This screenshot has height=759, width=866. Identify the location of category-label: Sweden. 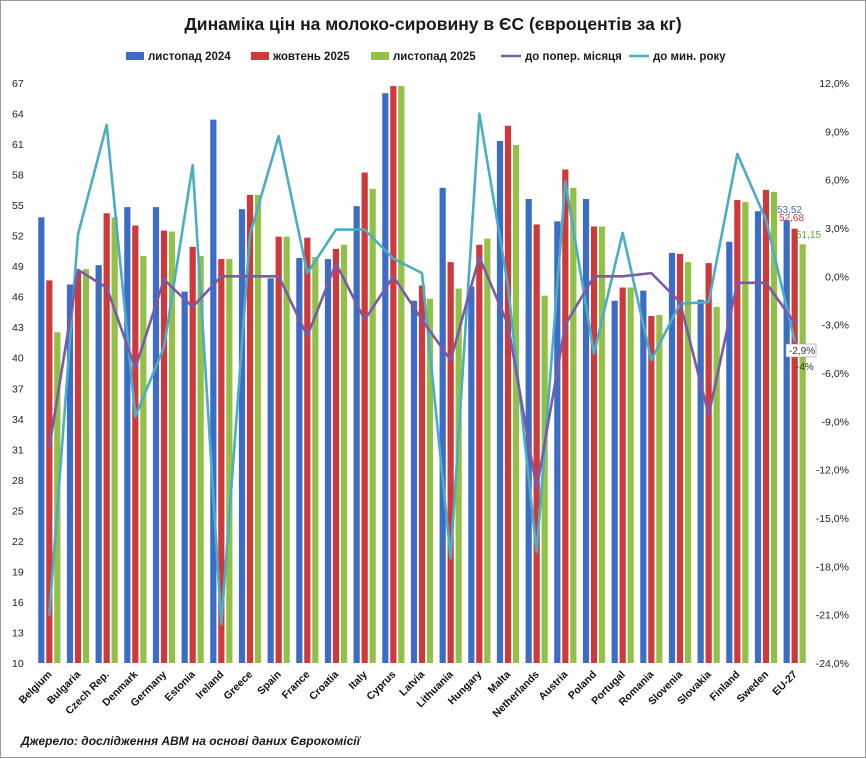
(753, 687).